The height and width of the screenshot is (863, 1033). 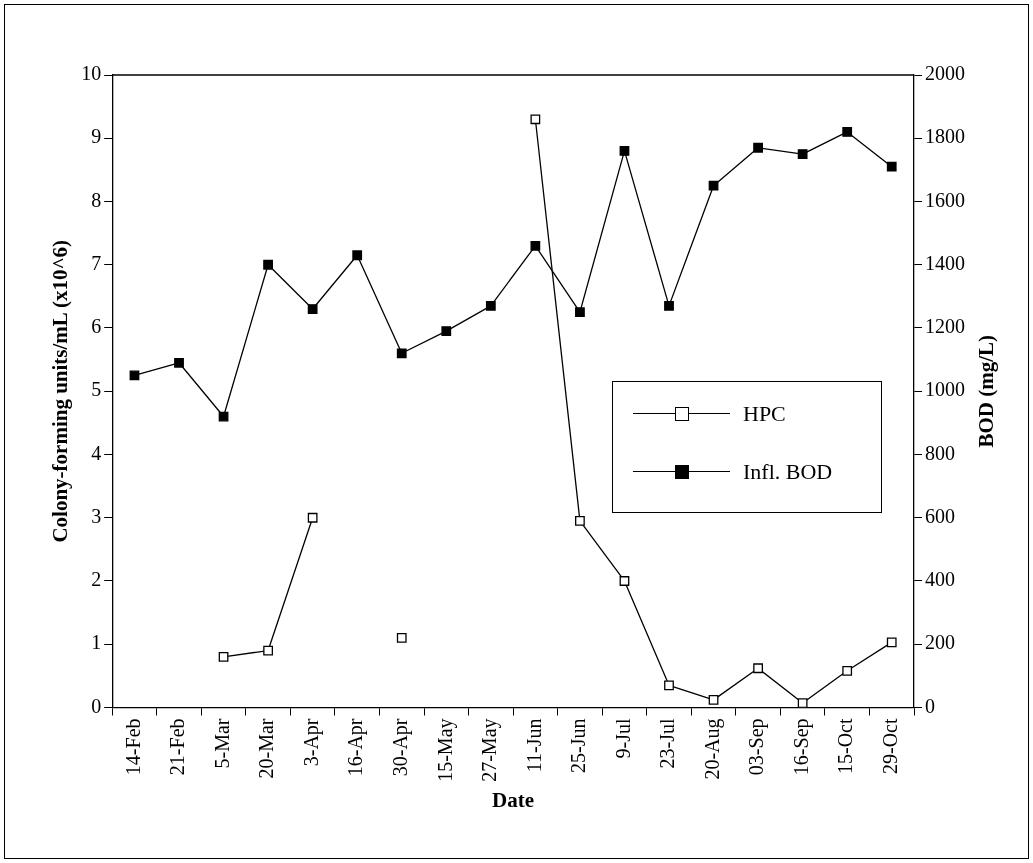 I want to click on x-tick-label: 03-Sep, so click(x=757, y=747).